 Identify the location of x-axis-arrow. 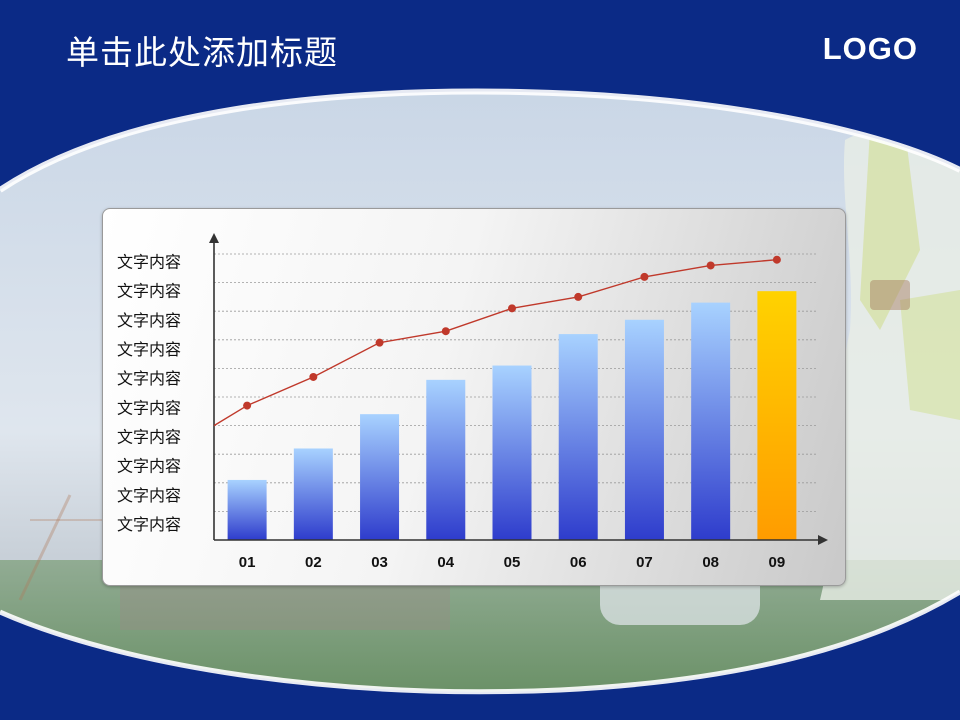
(823, 540).